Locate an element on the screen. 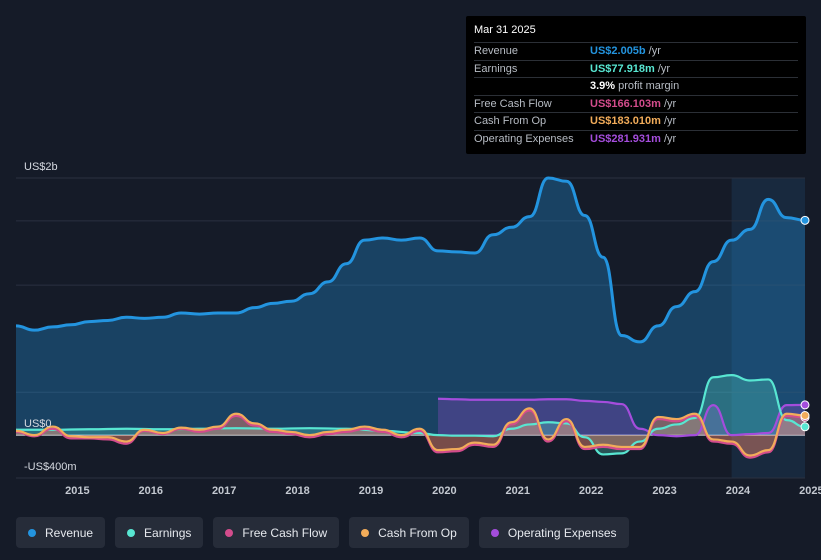 This screenshot has width=821, height=560. earnings-area is located at coordinates (410, 415).